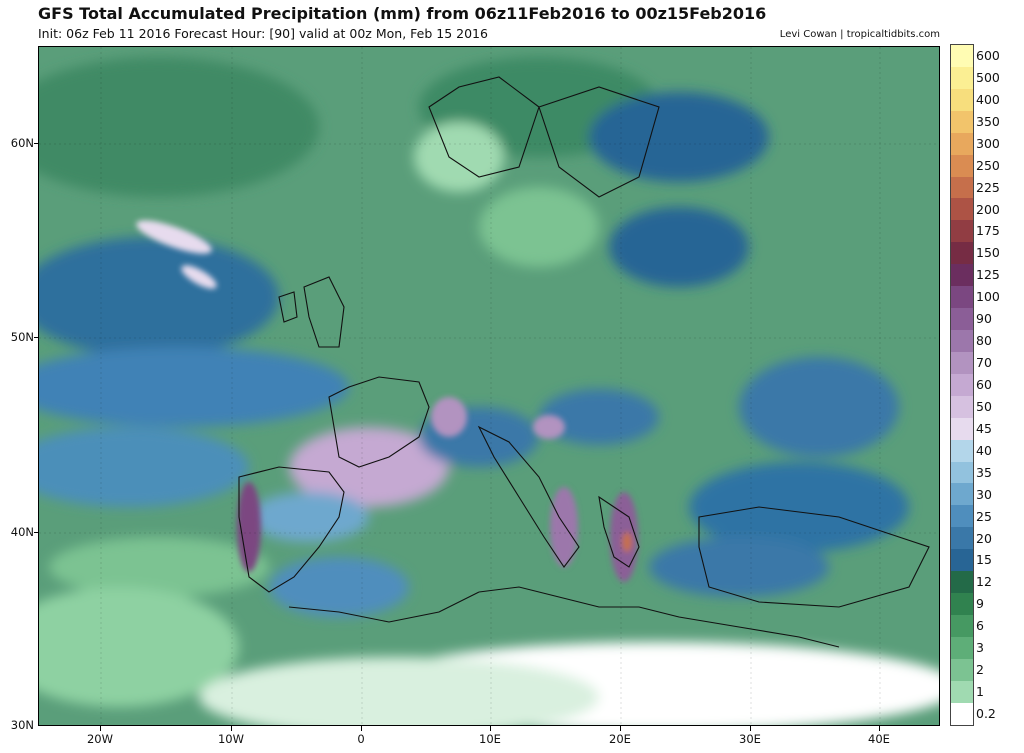 The image size is (1024, 753). What do you see at coordinates (988, 187) in the screenshot?
I see `colorbar-label: 225` at bounding box center [988, 187].